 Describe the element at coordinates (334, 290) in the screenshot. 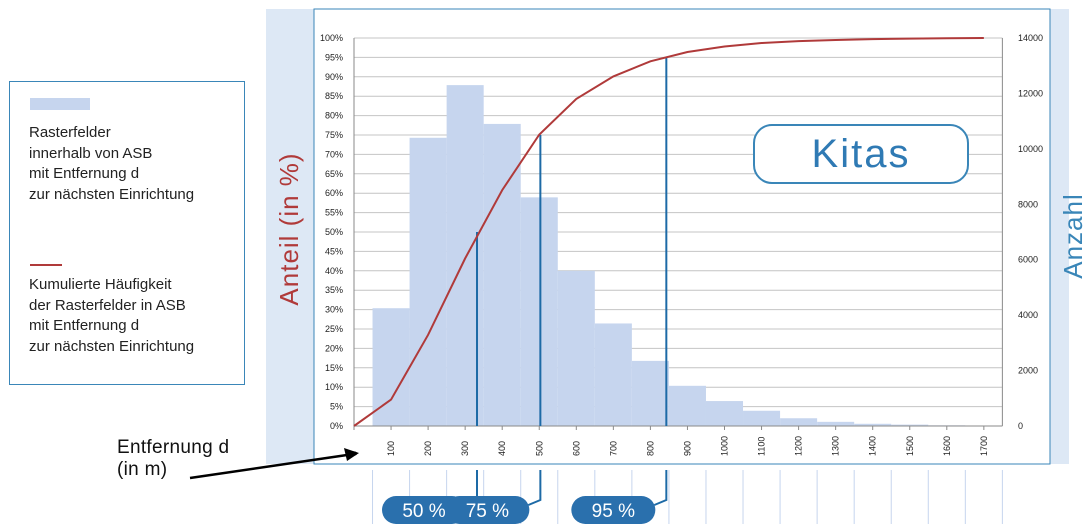

I see `y-left-tick-label: 35%` at that location.